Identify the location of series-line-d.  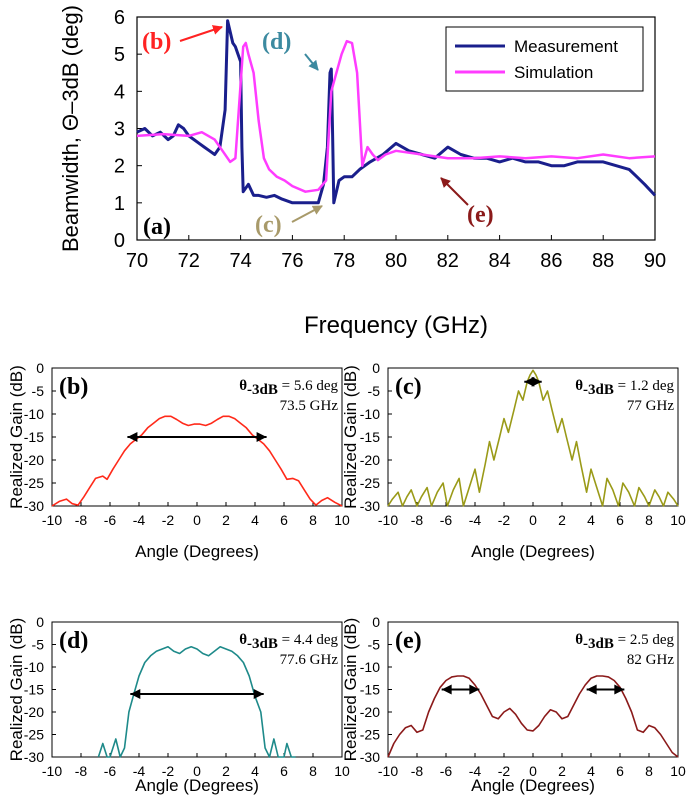
(196, 702).